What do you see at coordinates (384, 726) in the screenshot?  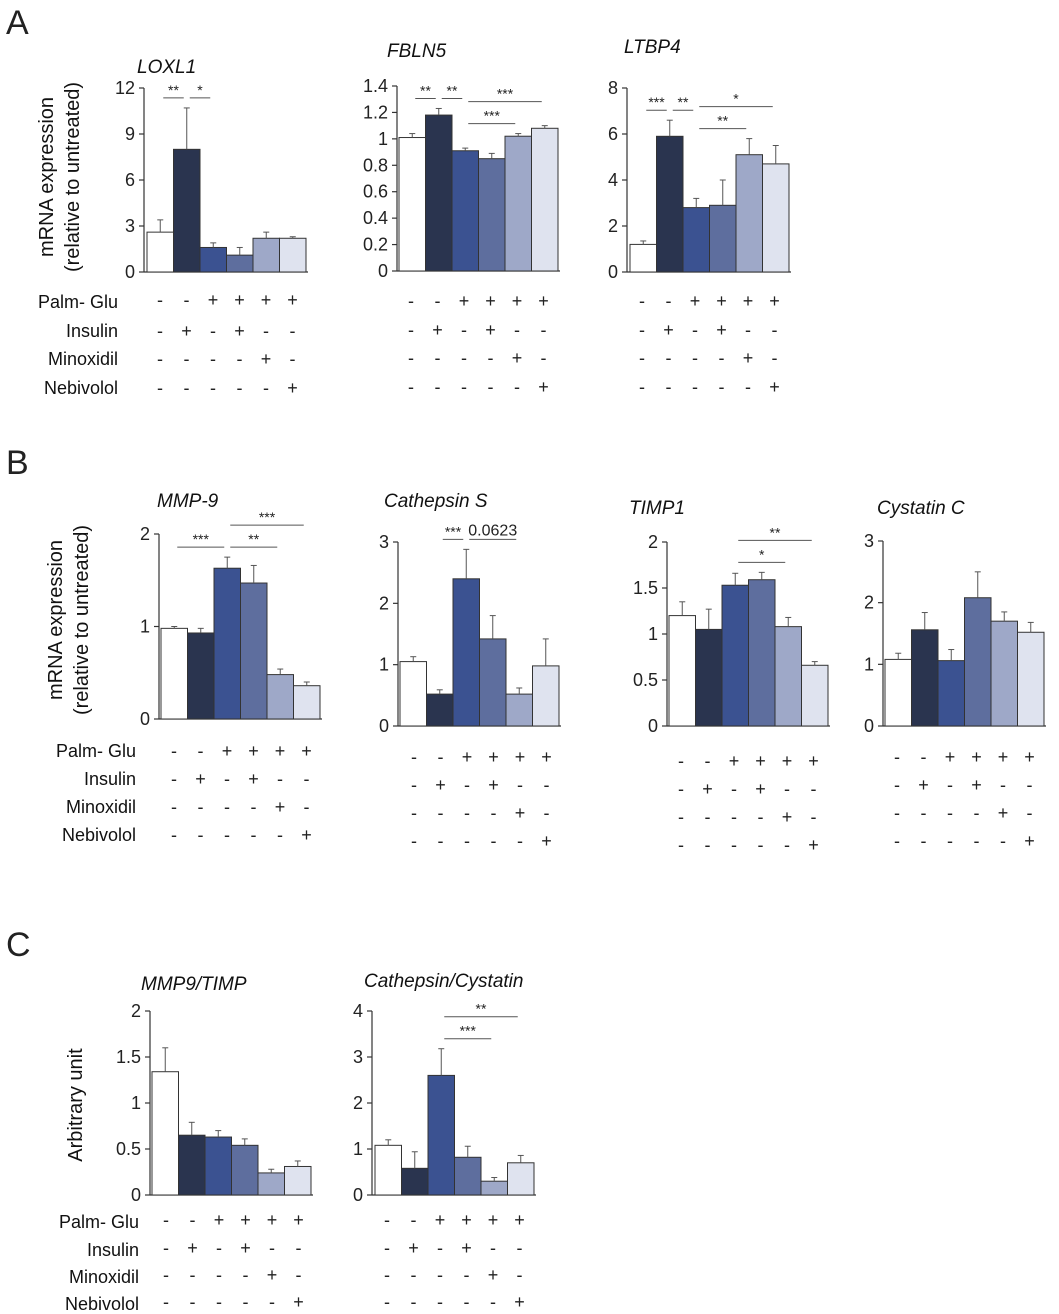 I see `y-tick-label: 0` at bounding box center [384, 726].